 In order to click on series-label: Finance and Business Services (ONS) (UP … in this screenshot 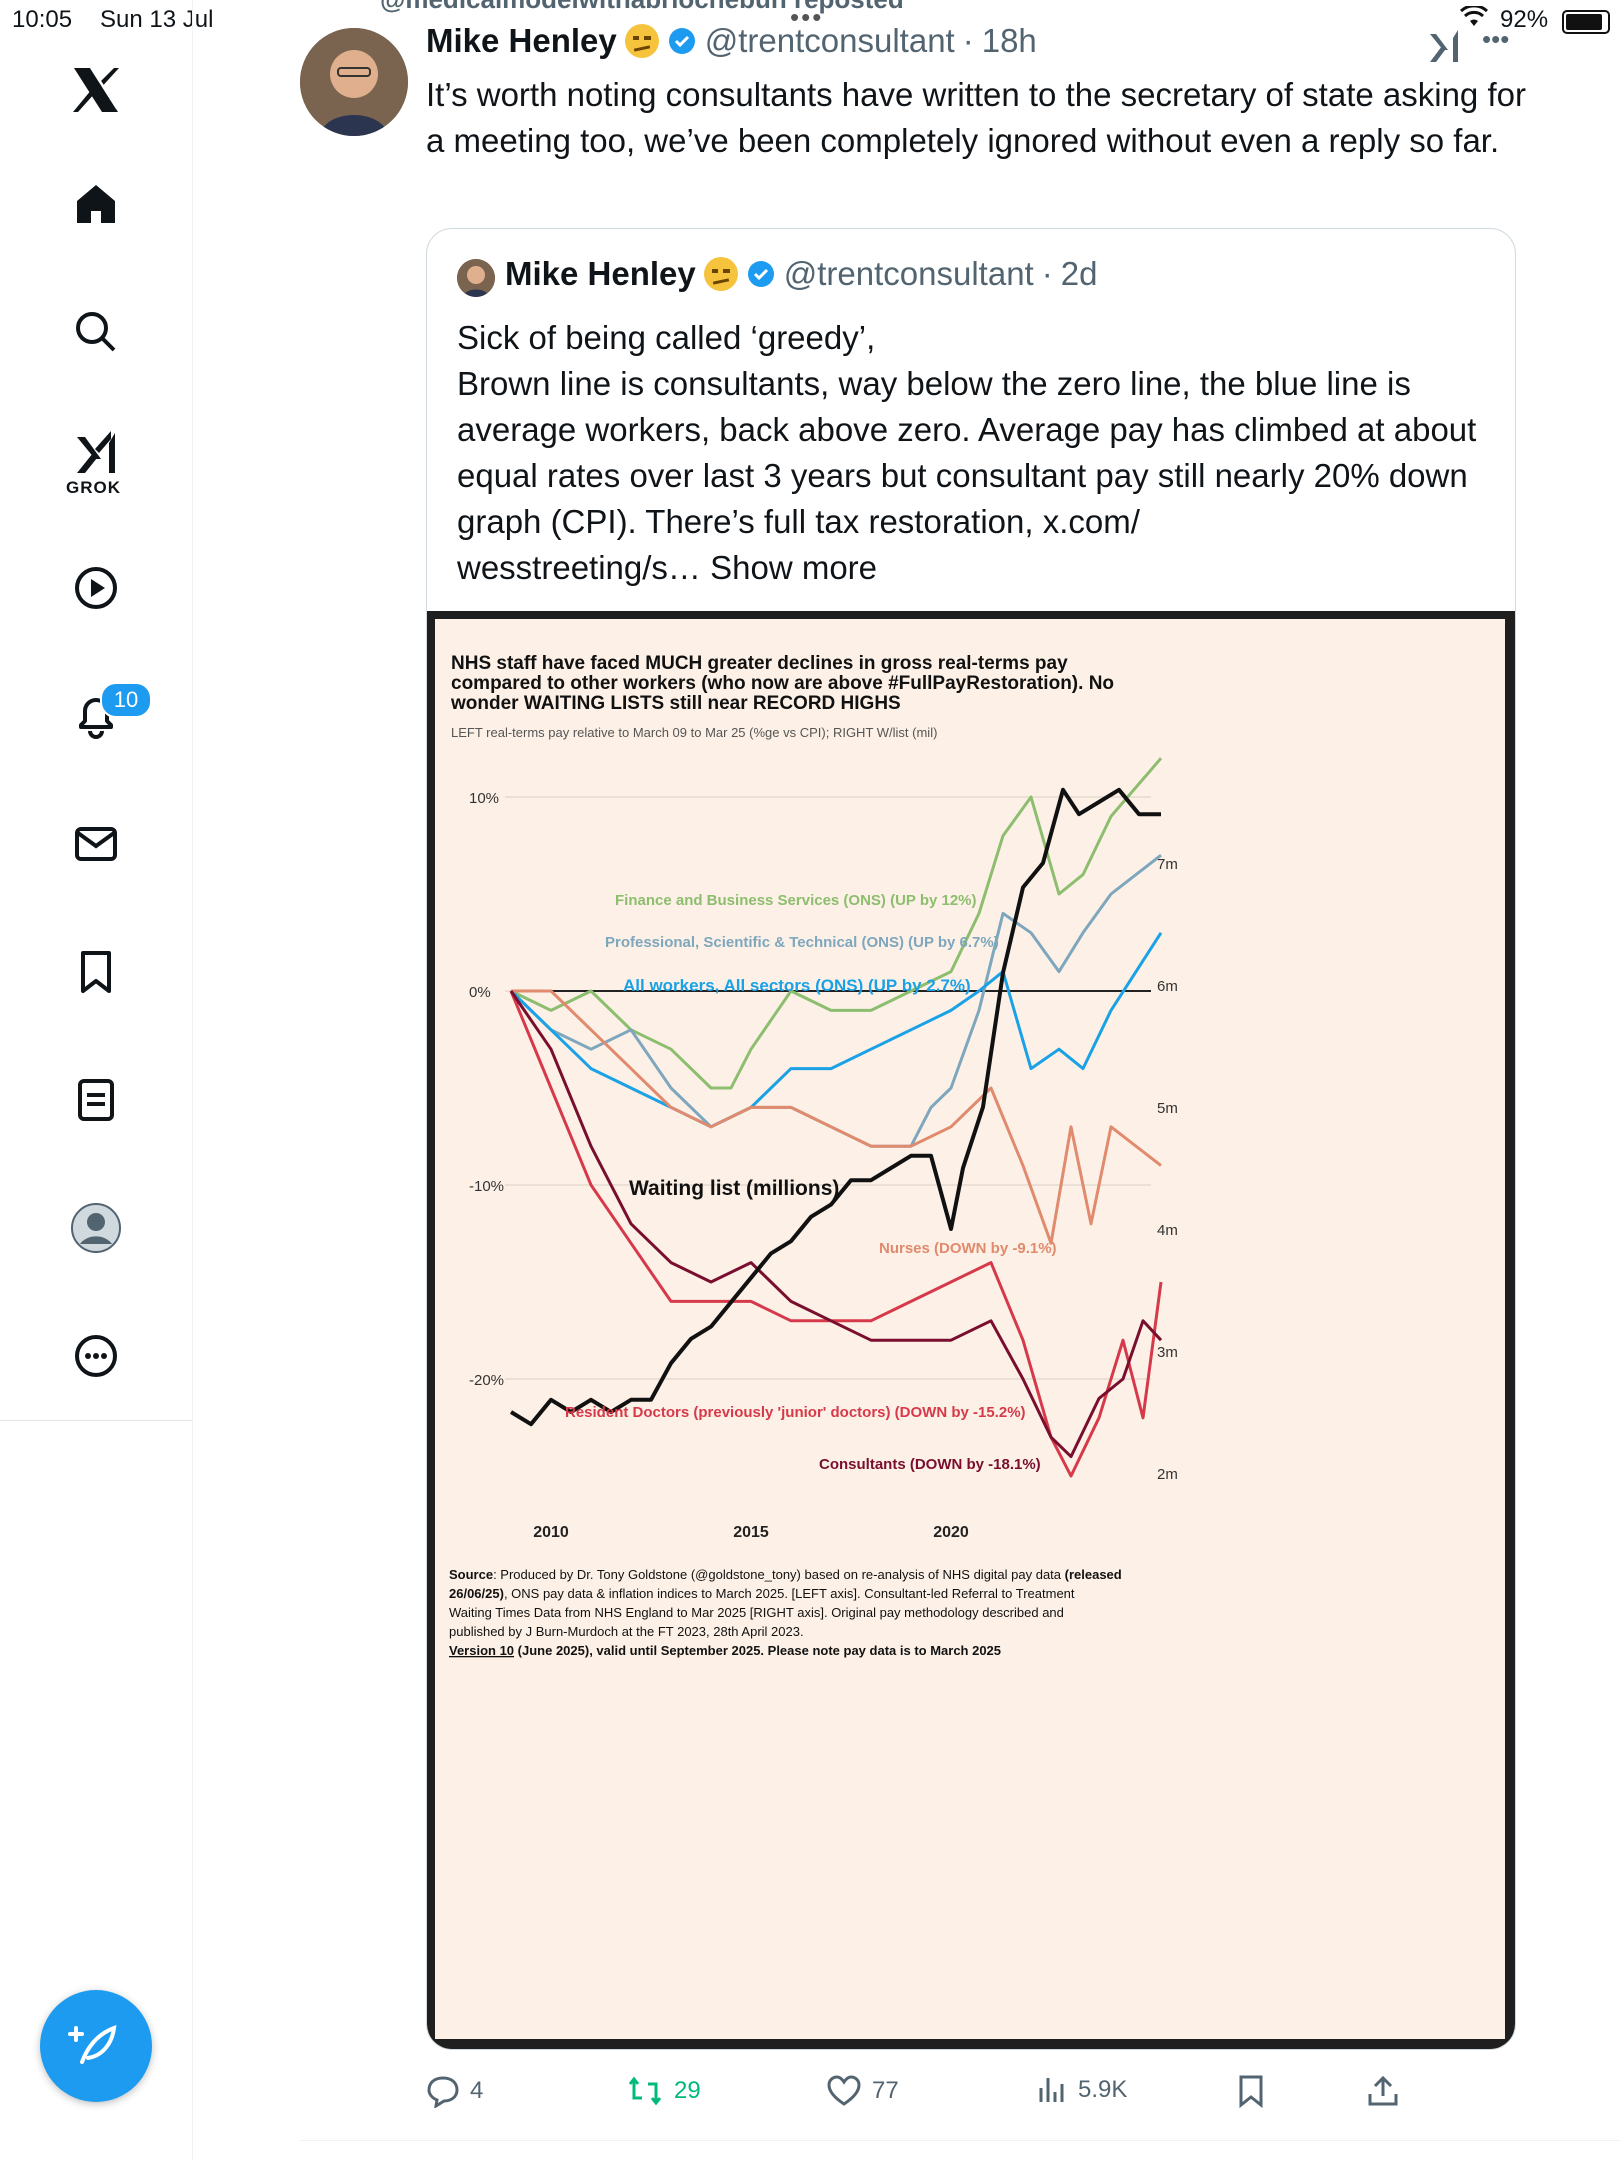, I will do `click(796, 900)`.